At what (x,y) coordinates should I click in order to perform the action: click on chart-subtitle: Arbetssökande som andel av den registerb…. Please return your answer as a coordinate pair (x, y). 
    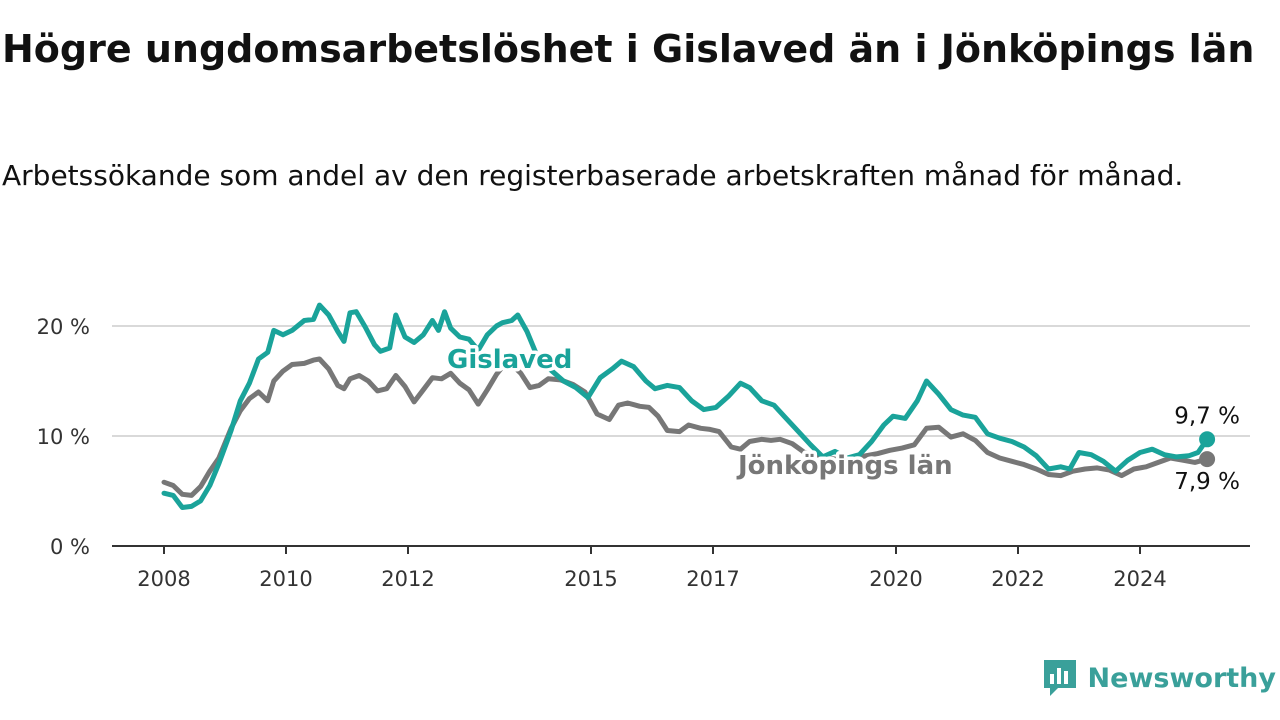
    Looking at the image, I should click on (593, 175).